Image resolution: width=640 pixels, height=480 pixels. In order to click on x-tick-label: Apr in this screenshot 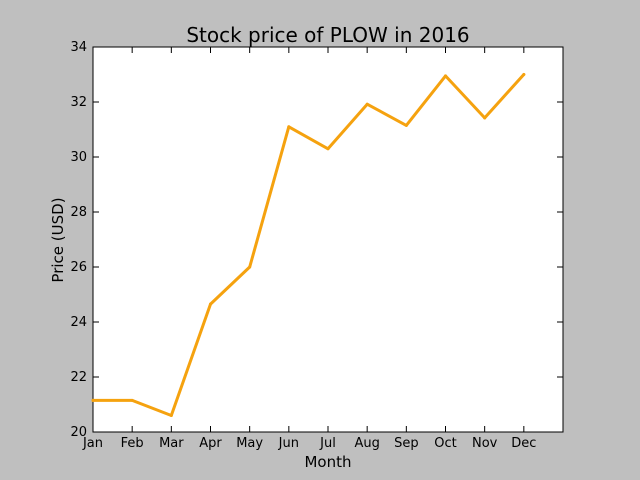, I will do `click(210, 443)`.